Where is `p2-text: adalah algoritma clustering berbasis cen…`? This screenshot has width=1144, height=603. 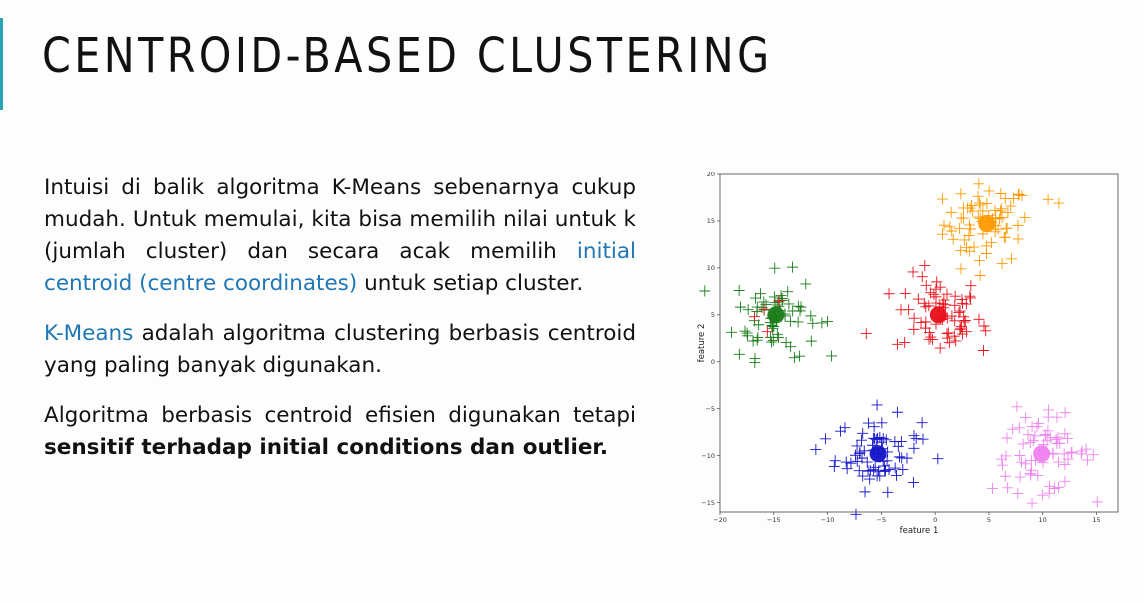 p2-text: adalah algoritma clustering berbasis cen… is located at coordinates (340, 349).